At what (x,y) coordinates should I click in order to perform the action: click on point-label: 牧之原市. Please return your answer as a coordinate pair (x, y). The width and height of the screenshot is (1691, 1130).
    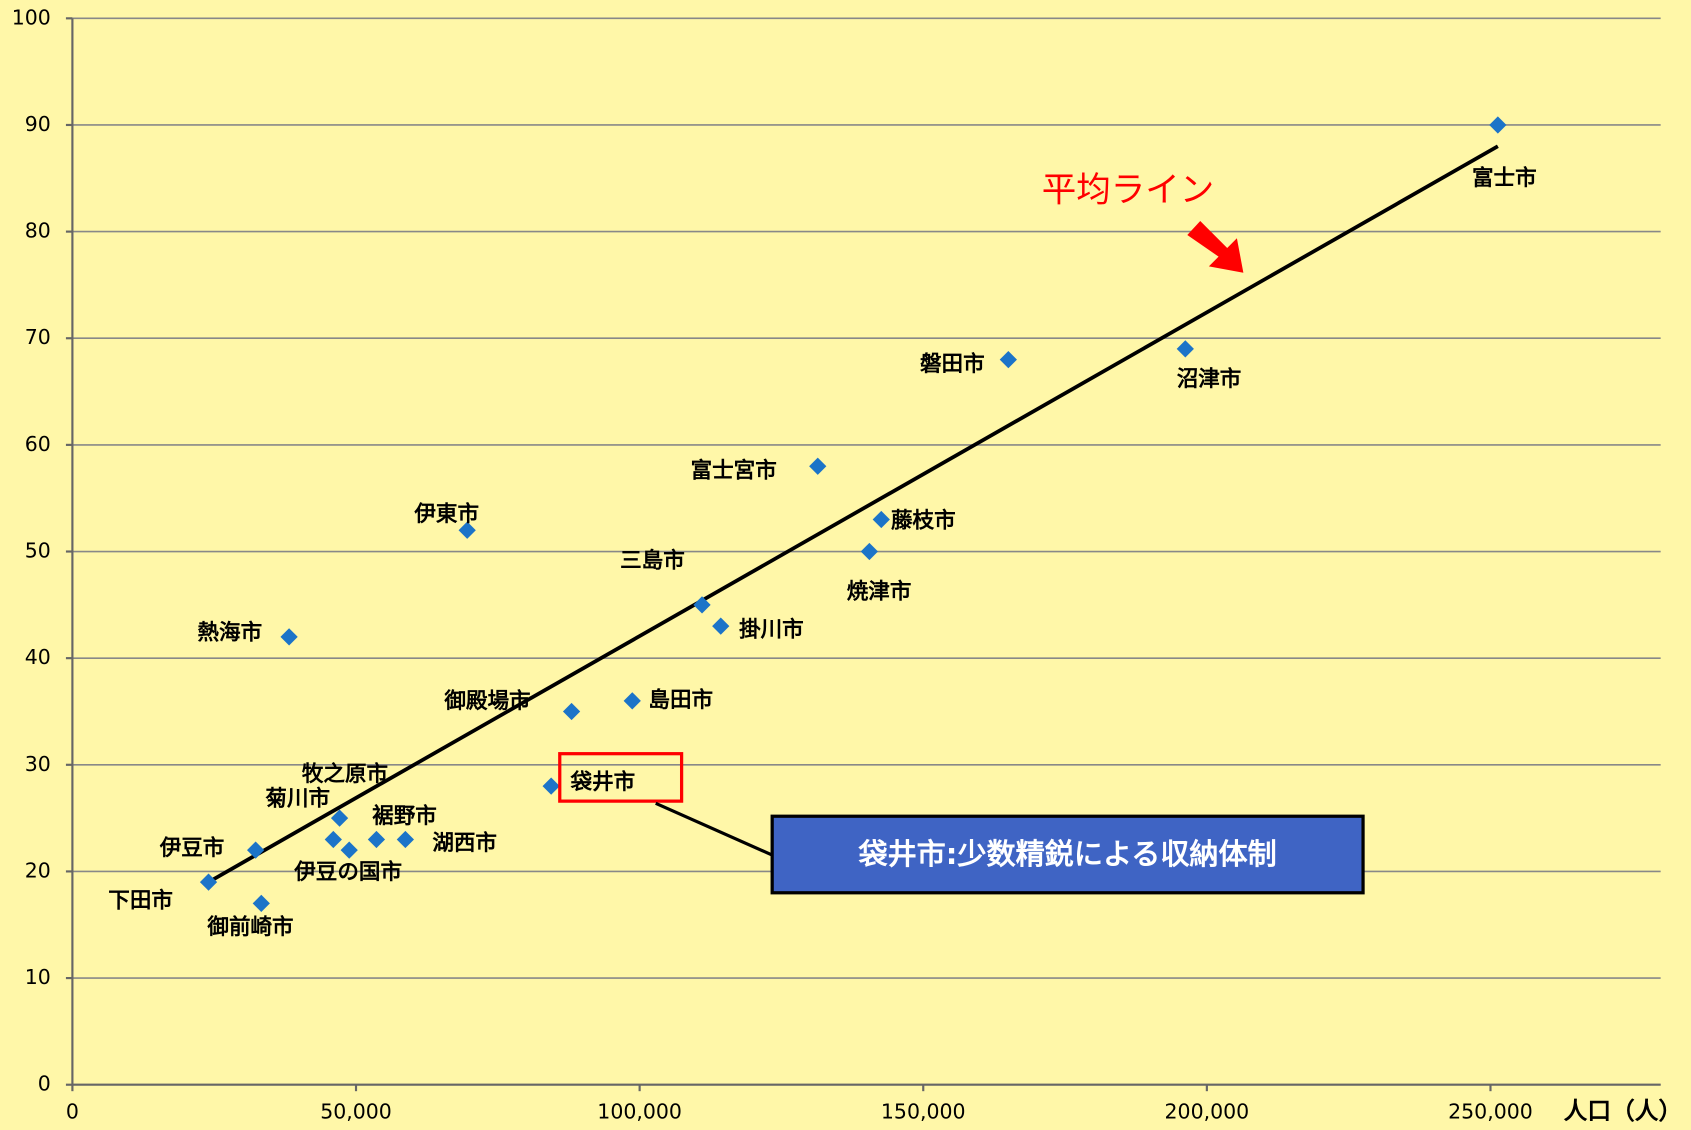
    Looking at the image, I should click on (345, 774).